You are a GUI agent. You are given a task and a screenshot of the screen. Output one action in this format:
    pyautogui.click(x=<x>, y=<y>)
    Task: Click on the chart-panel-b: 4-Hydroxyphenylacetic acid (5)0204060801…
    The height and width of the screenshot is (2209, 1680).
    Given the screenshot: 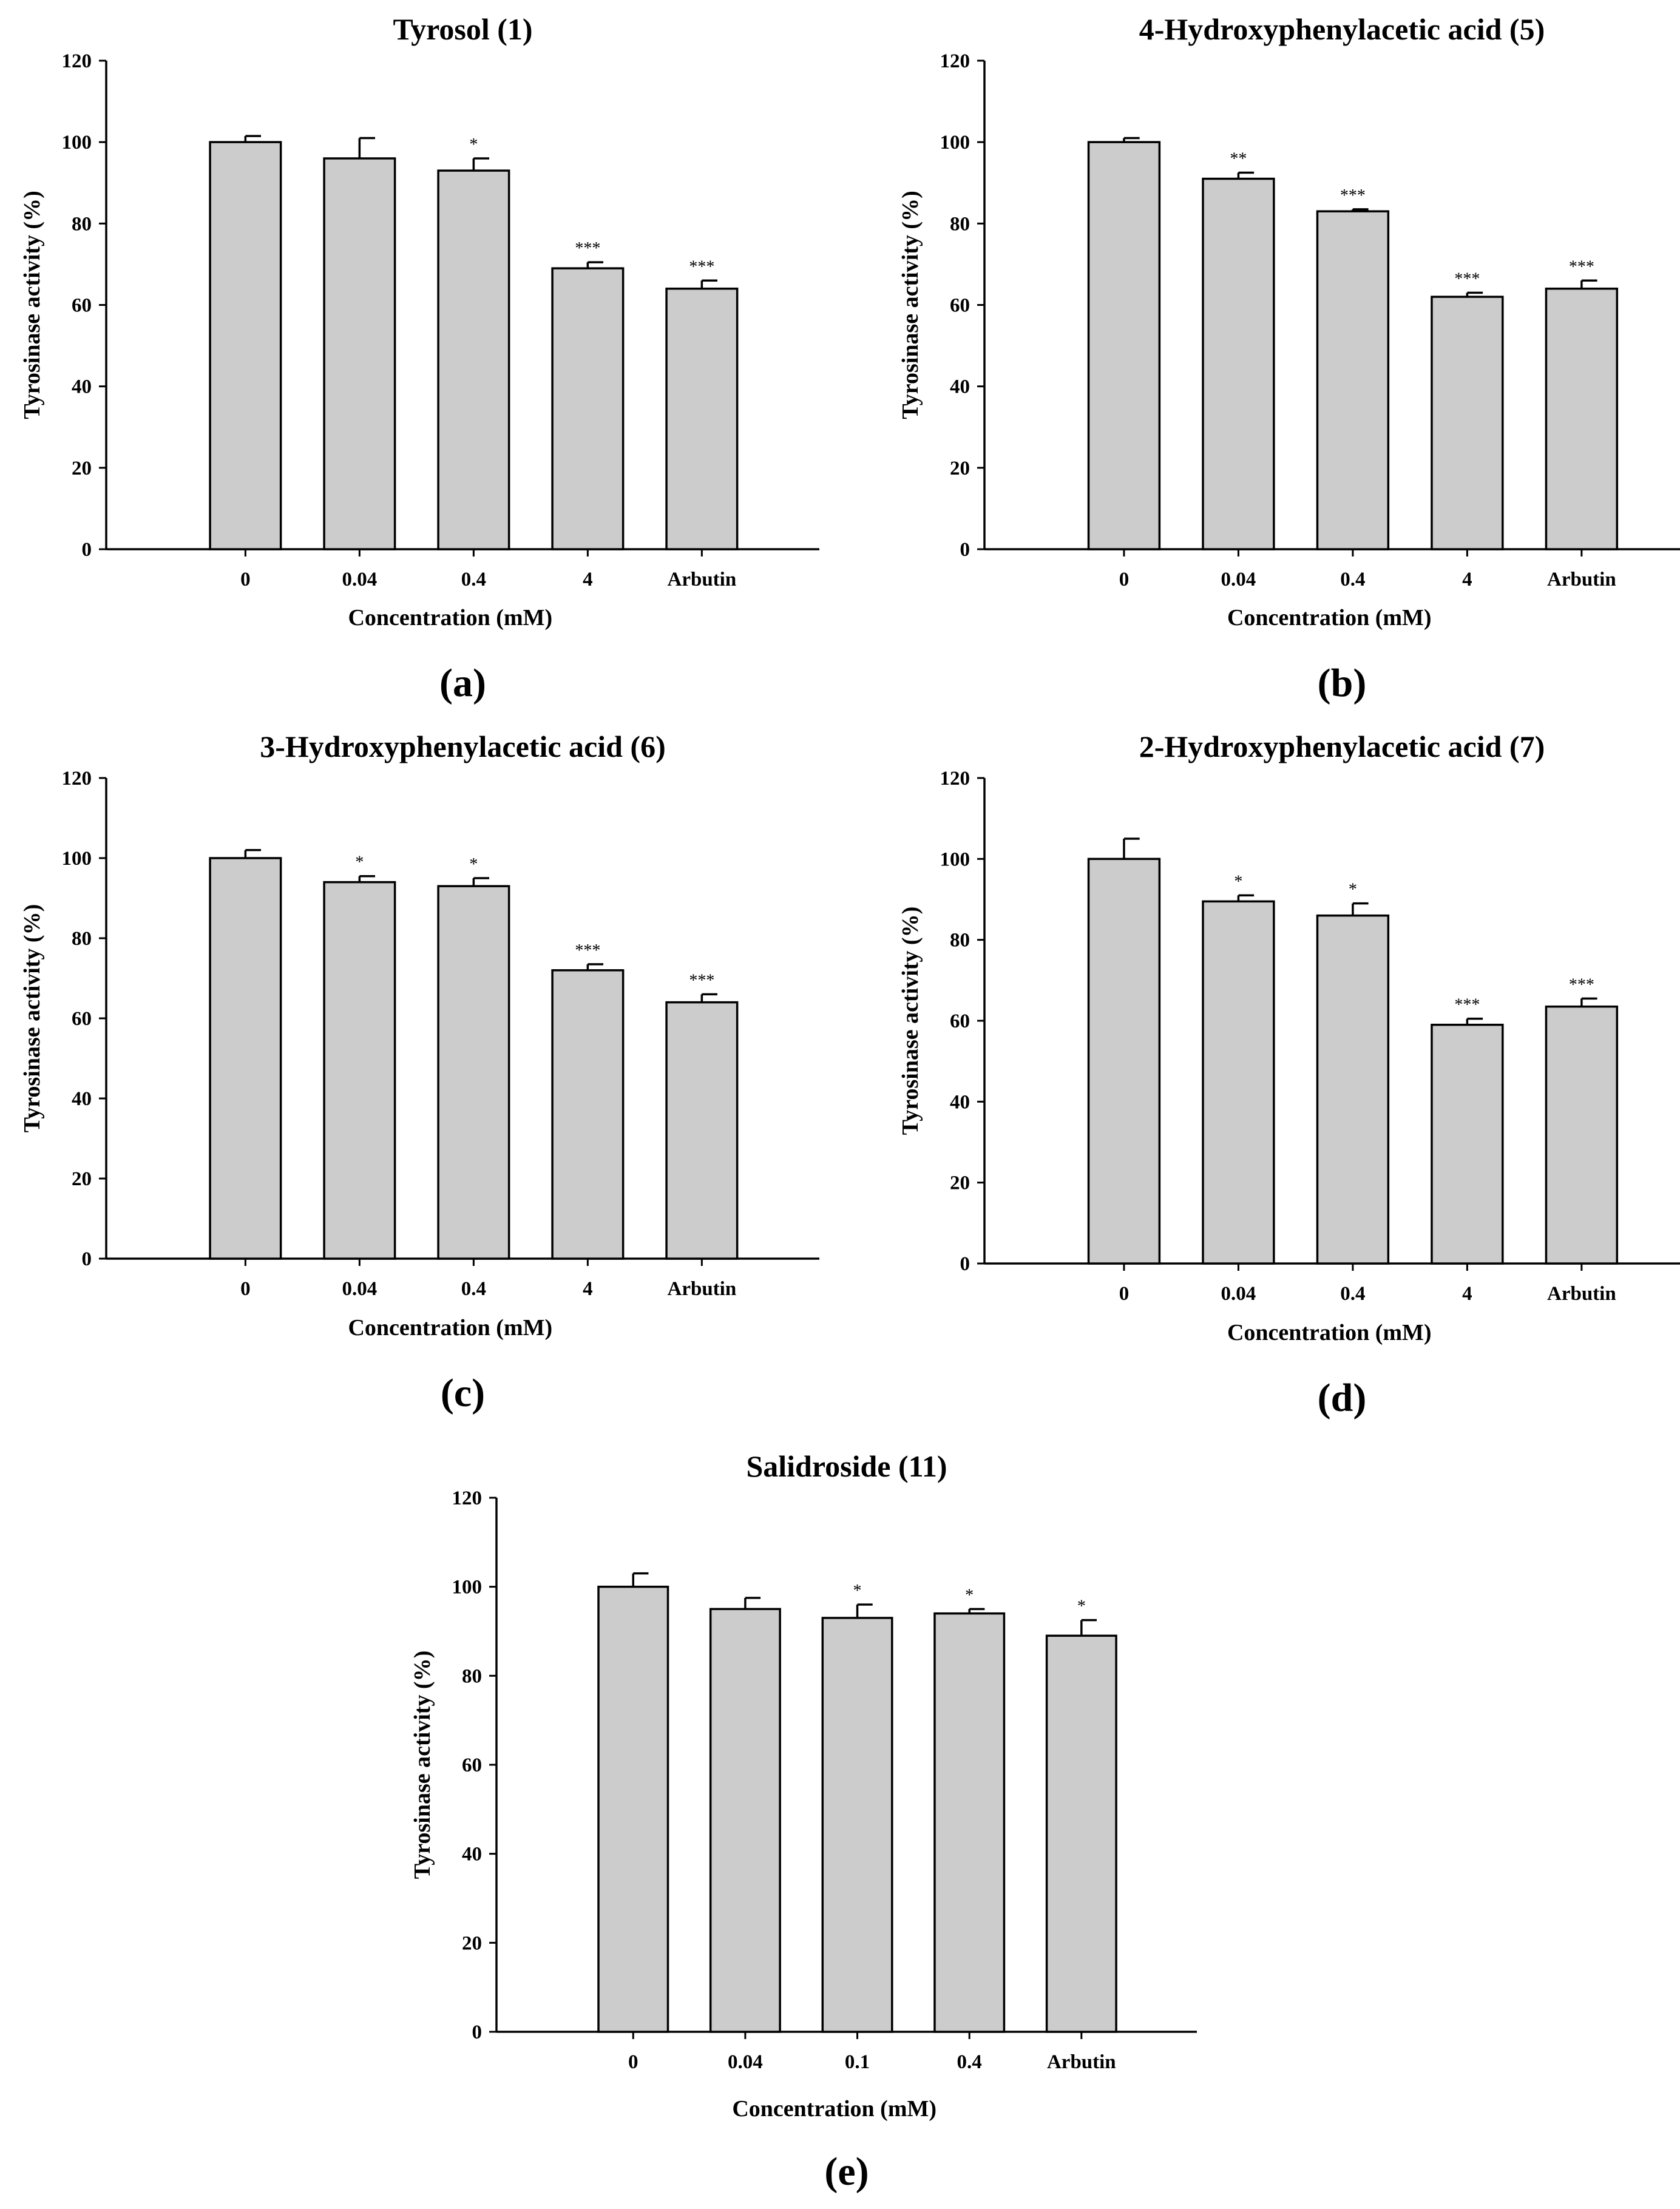 What is the action you would take?
    pyautogui.click(x=1289, y=358)
    